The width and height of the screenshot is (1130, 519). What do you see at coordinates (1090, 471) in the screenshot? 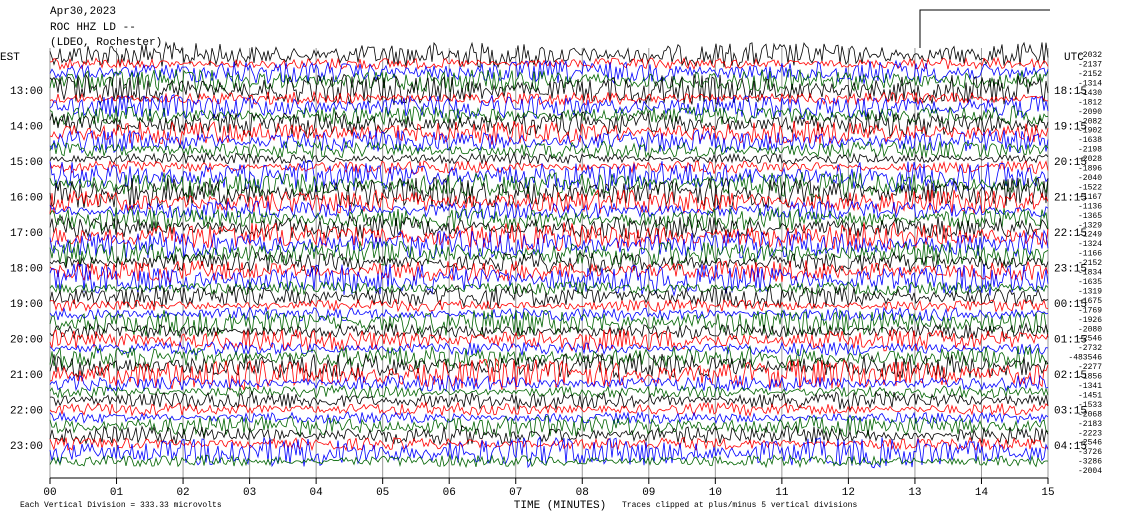
I see `trace-offset-label: -2004` at bounding box center [1090, 471].